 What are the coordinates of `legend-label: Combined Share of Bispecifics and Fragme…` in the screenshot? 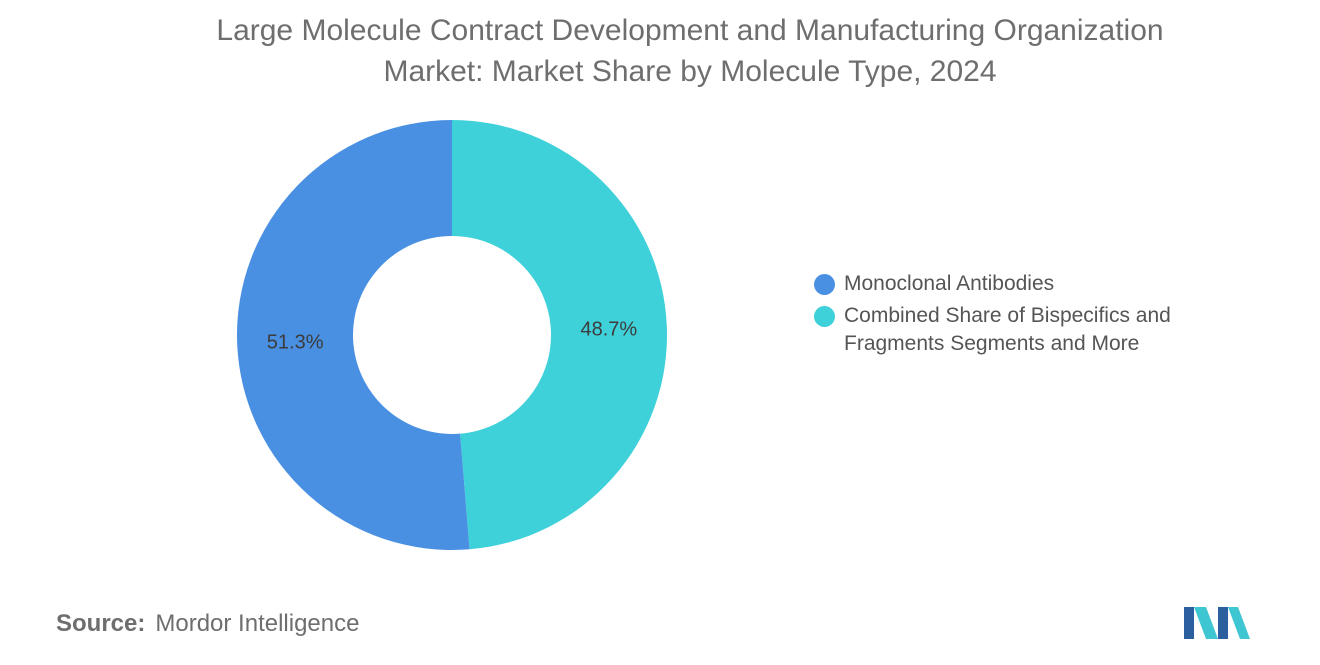 It's located at (1007, 329).